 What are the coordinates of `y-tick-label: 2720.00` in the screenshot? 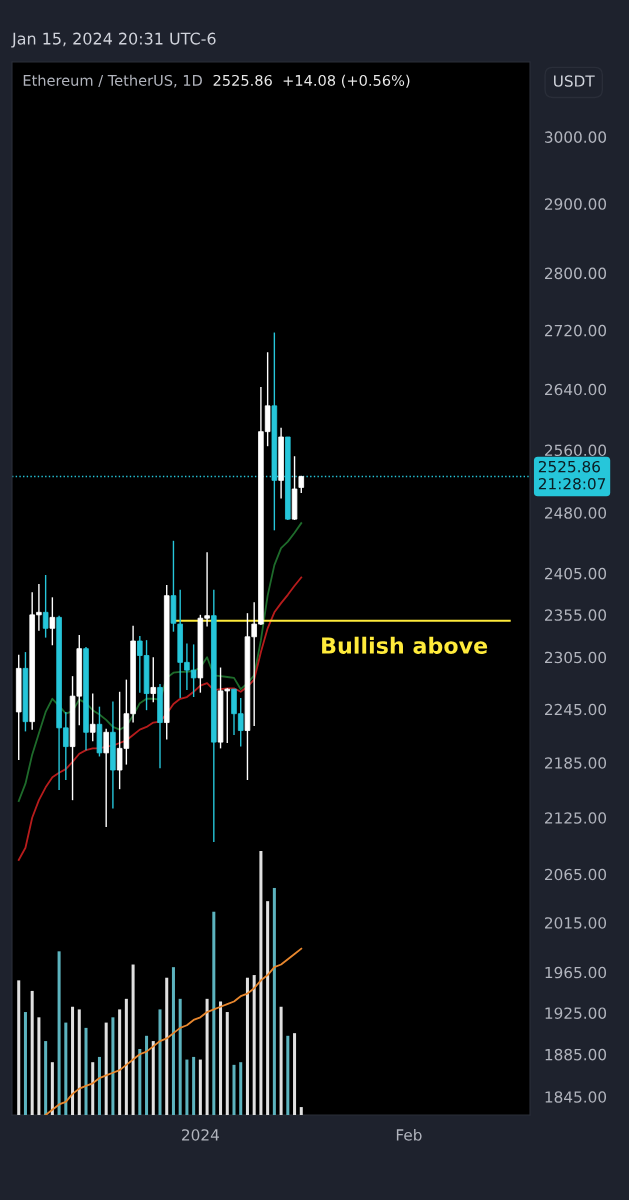 It's located at (576, 330).